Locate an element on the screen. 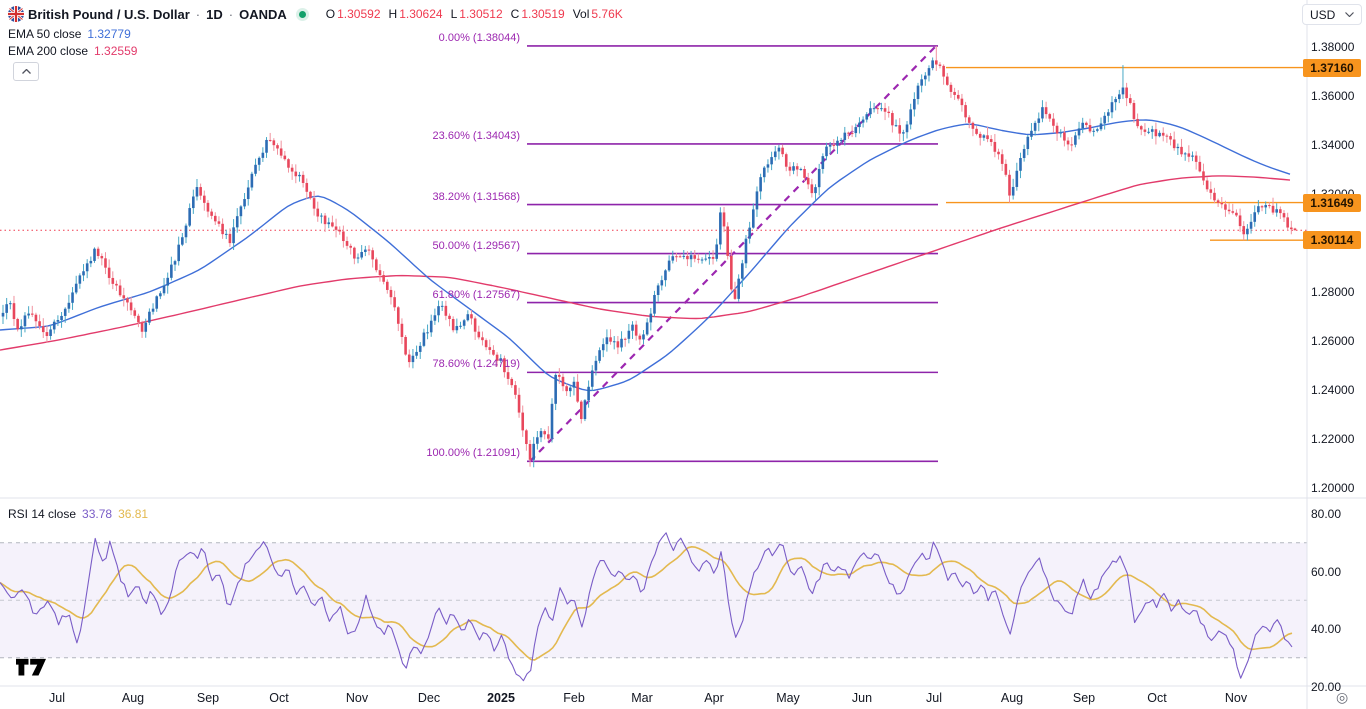  market-status-dot is located at coordinates (302, 14).